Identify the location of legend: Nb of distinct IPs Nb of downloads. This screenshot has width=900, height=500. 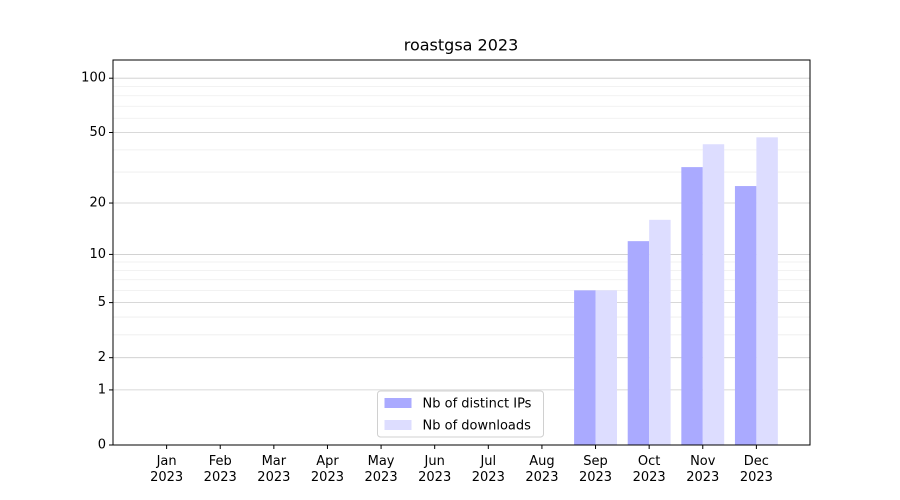
(460, 414).